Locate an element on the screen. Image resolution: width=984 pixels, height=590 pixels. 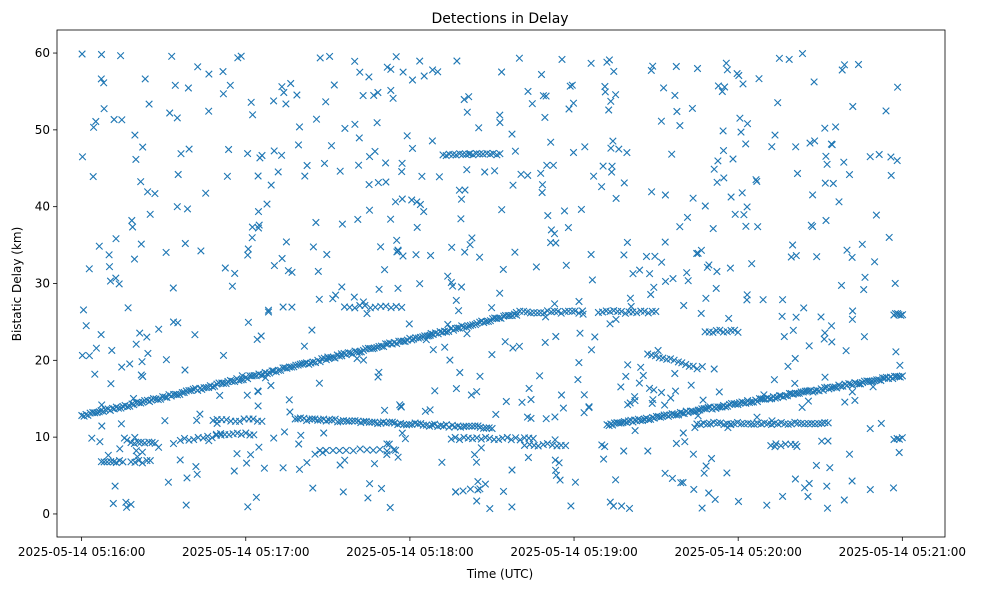
x-axis-label: Time (UTC) is located at coordinates (499, 574).